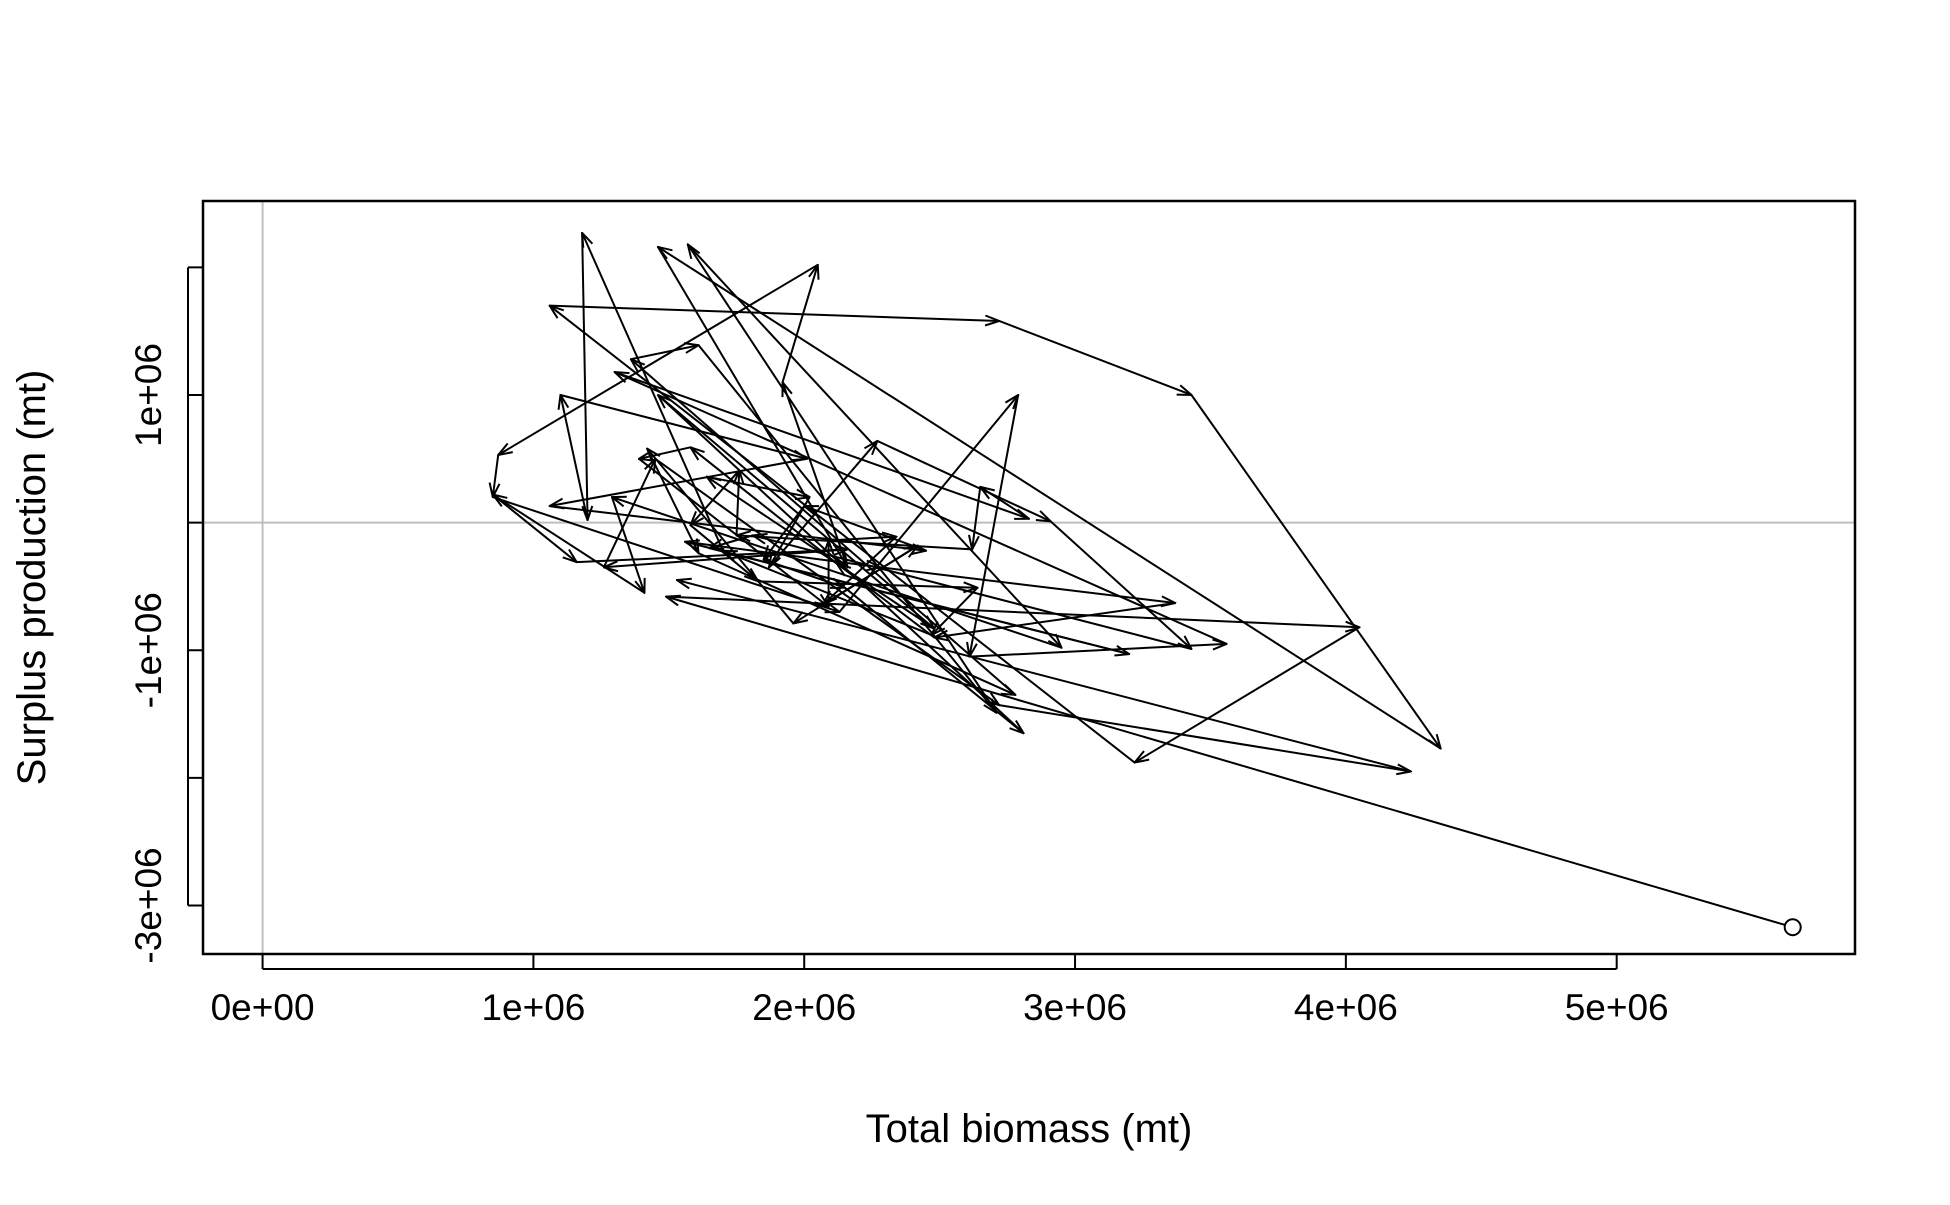  What do you see at coordinates (1029, 1129) in the screenshot?
I see `x-axis-title: Total biomass (mt)` at bounding box center [1029, 1129].